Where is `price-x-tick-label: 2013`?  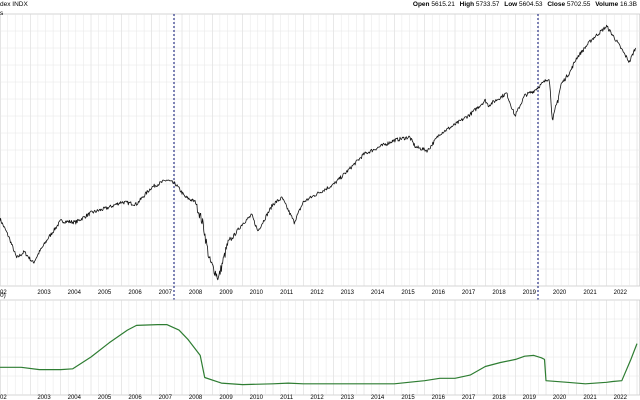
price-x-tick-label: 2013 is located at coordinates (348, 293).